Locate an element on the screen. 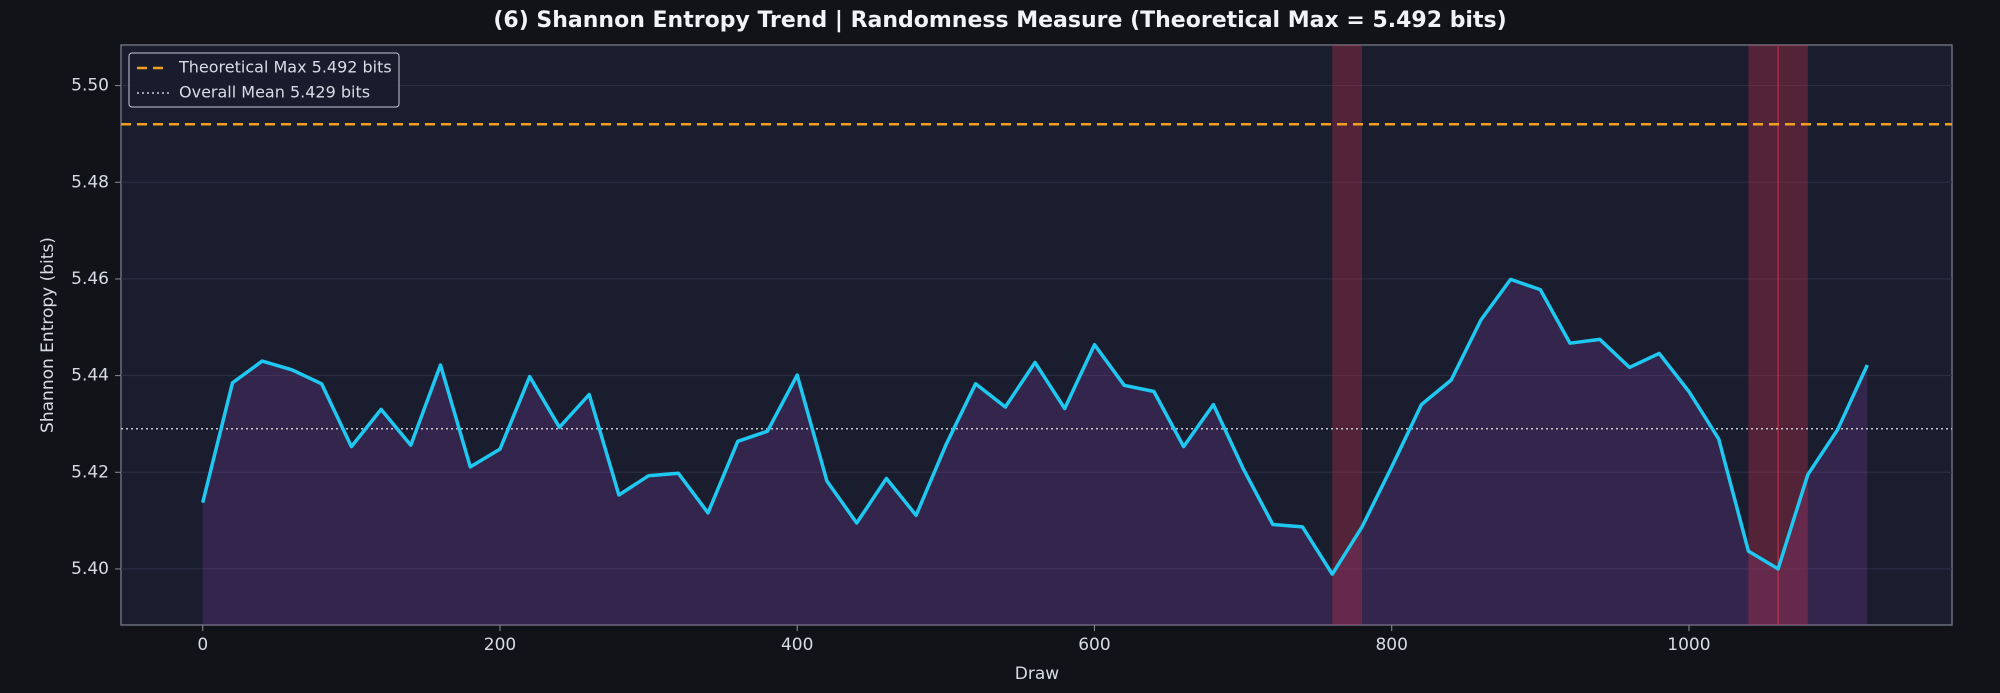  y-tick-label: 5.46 is located at coordinates (90, 279).